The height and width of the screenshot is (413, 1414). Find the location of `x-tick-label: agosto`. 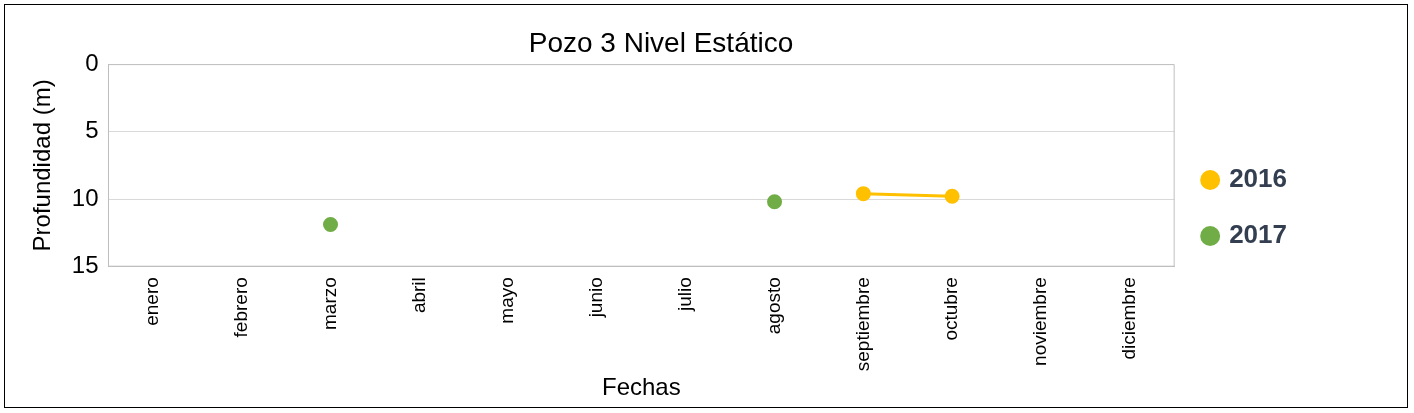

x-tick-label: agosto is located at coordinates (773, 306).